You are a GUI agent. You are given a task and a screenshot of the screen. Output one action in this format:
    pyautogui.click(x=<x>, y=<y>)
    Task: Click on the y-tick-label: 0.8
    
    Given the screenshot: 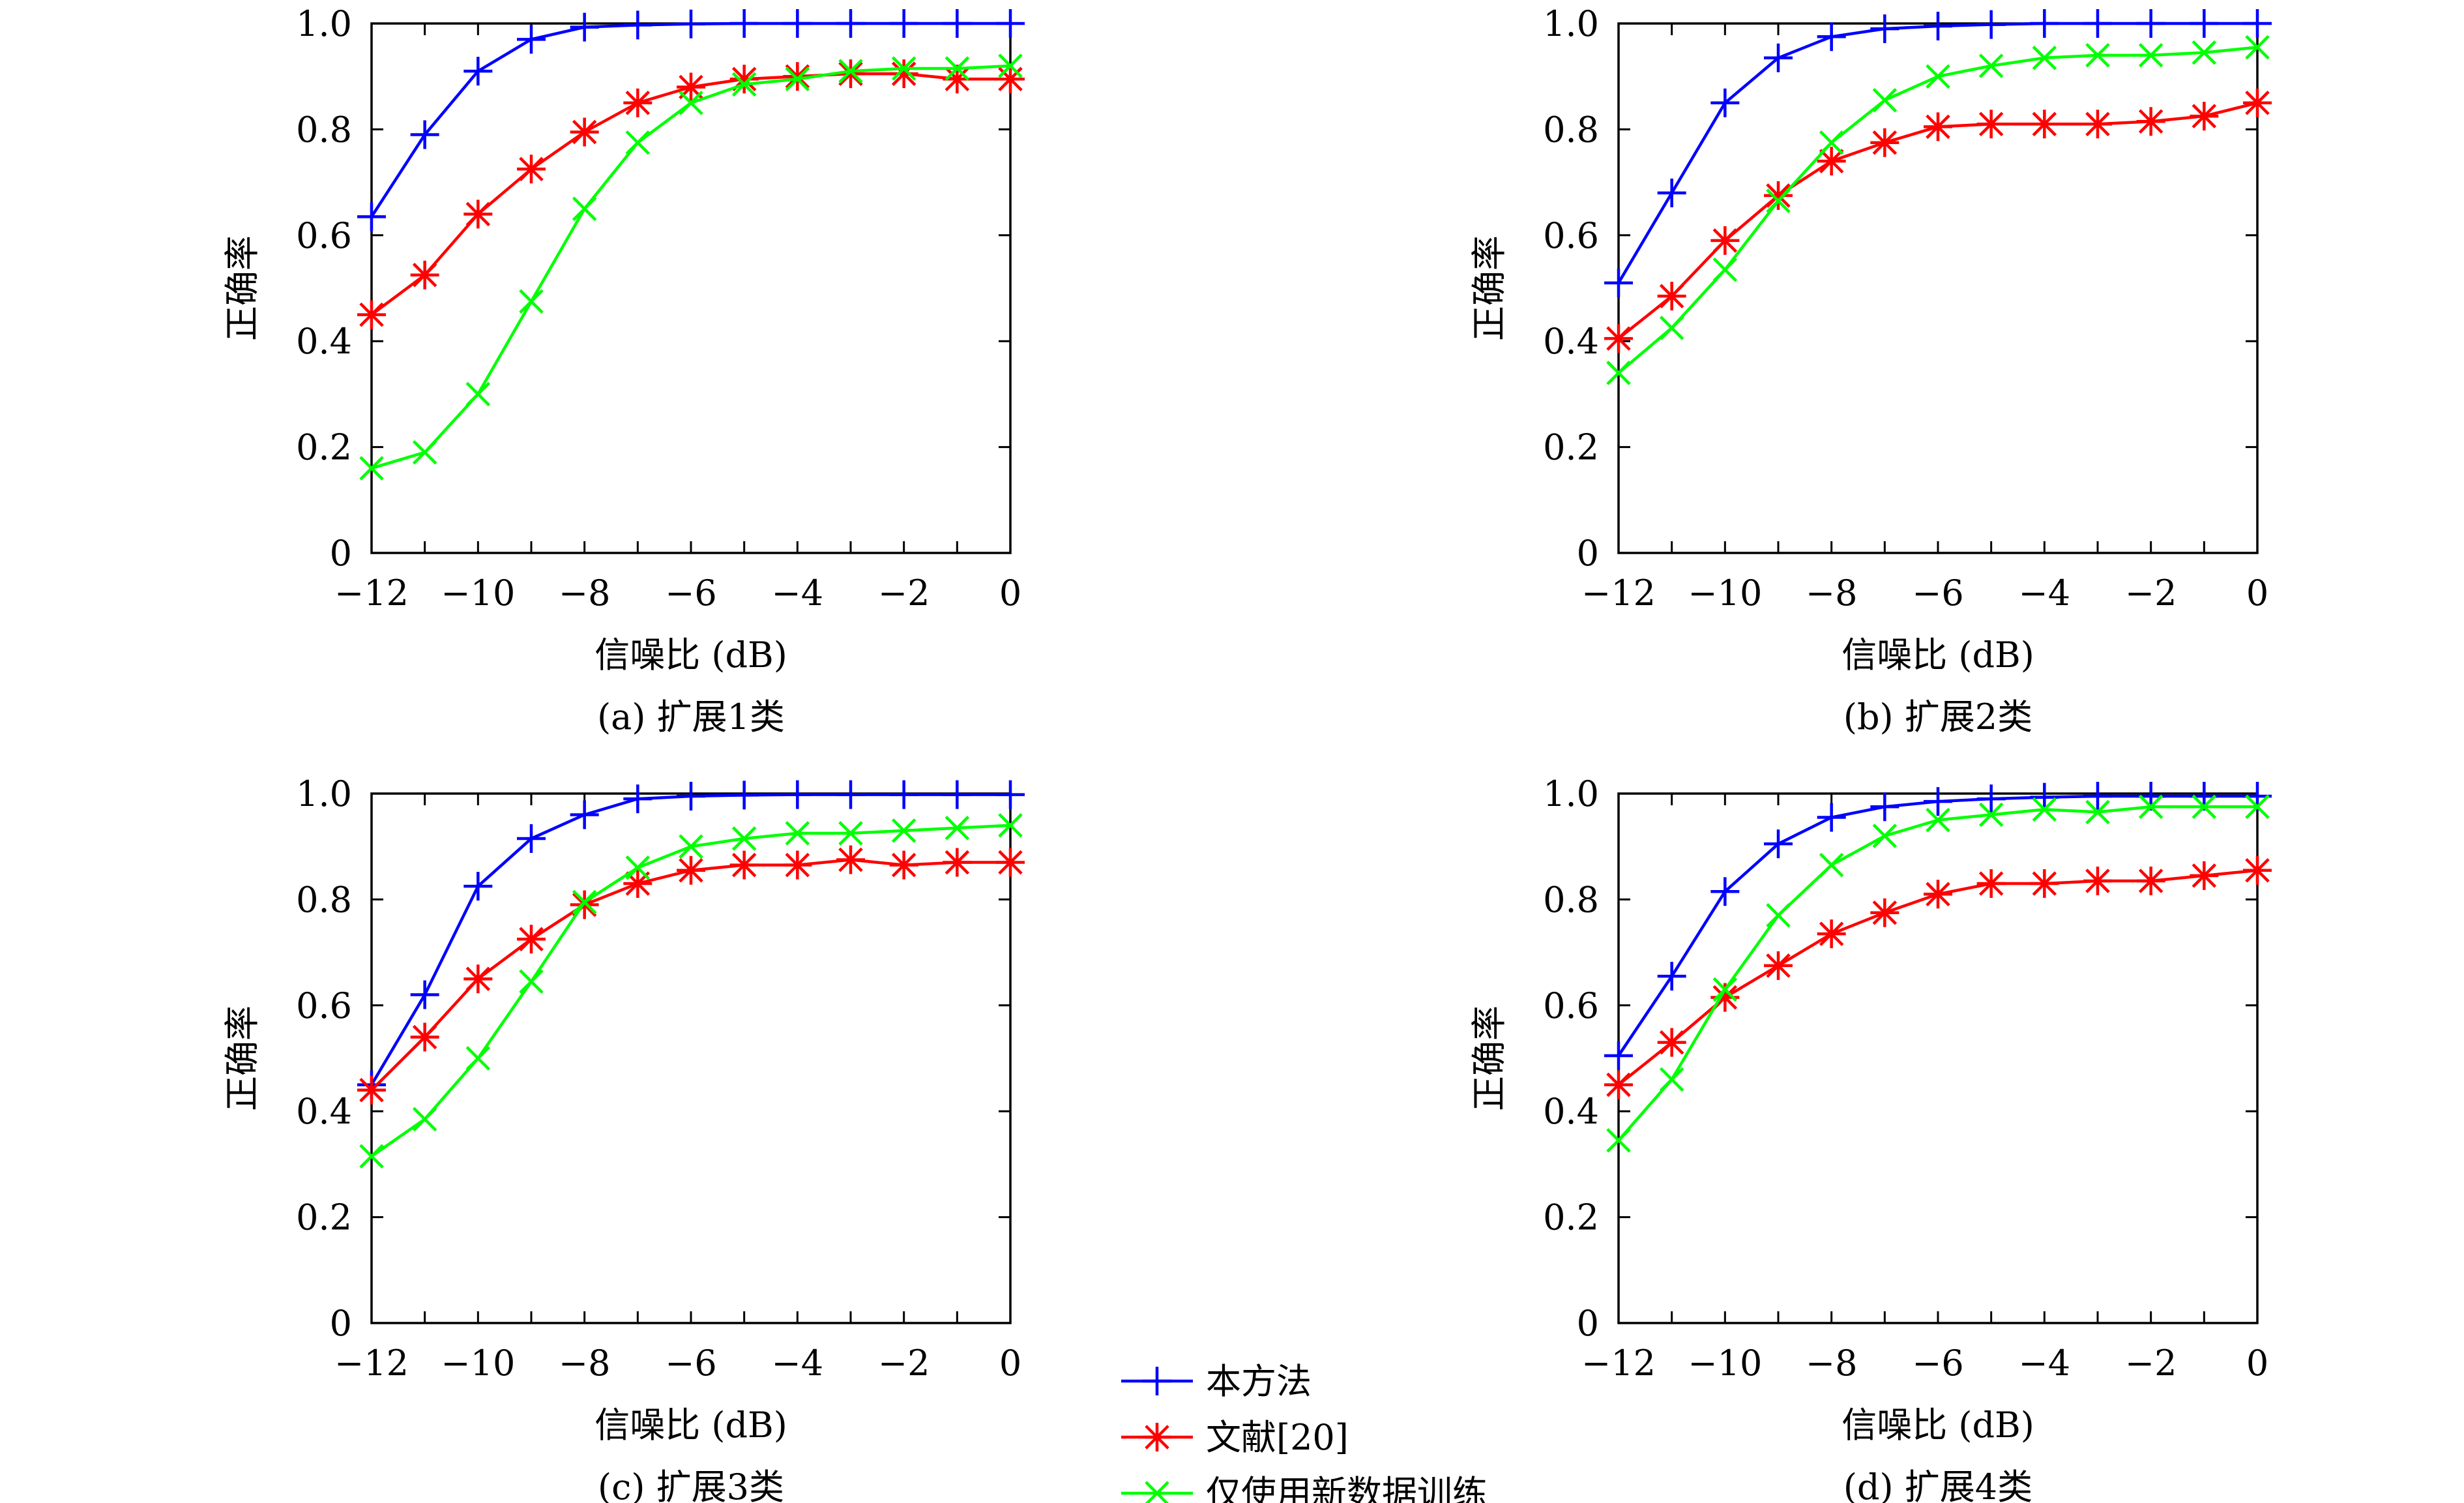 What is the action you would take?
    pyautogui.click(x=324, y=130)
    